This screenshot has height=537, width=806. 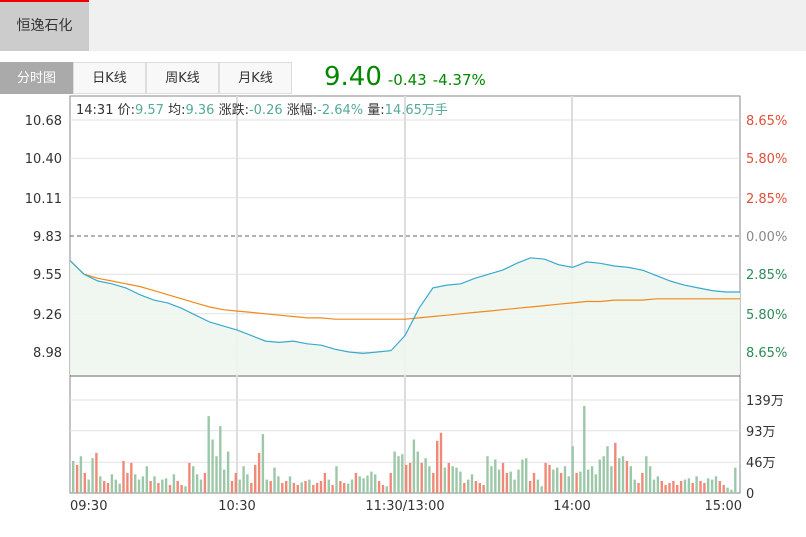 I want to click on info-vol: 14.65万手, so click(x=416, y=110).